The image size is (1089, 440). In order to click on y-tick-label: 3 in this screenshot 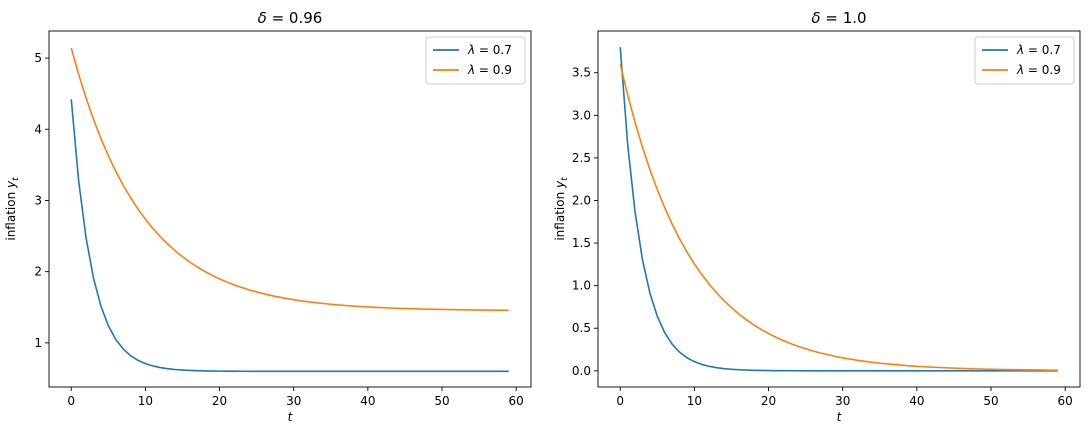, I will do `click(38, 200)`.